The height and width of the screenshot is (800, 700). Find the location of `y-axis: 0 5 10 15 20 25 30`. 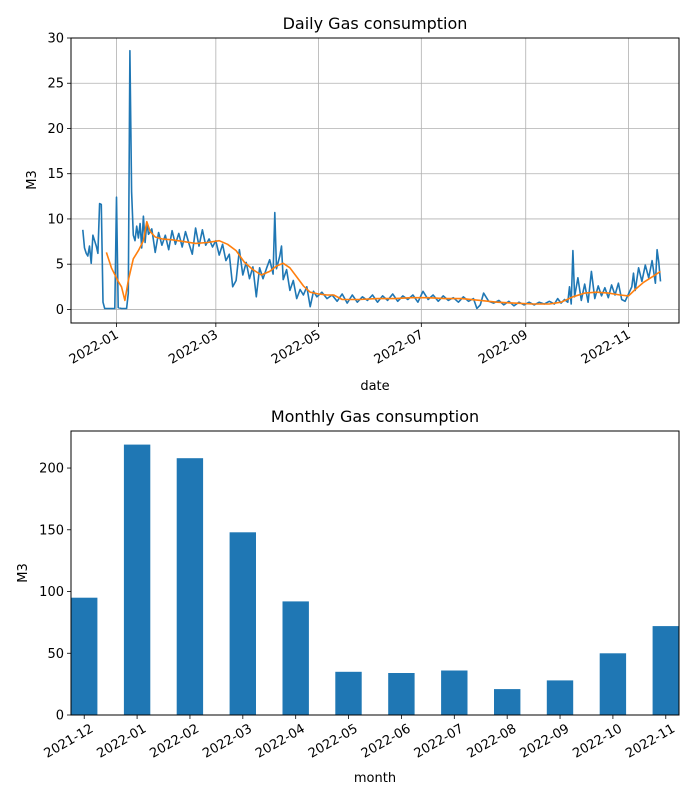

y-axis: 0 5 10 15 20 25 30 is located at coordinates (59, 175).